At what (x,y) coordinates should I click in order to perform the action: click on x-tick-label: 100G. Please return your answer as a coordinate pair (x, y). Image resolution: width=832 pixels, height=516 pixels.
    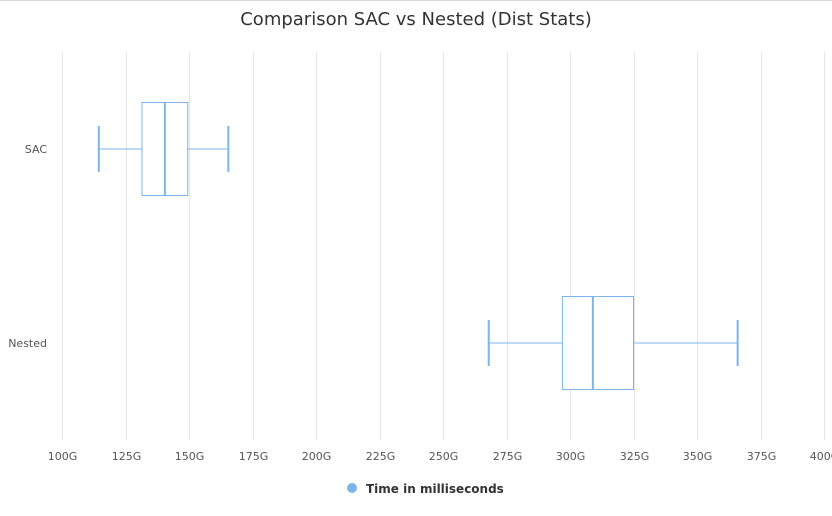
    Looking at the image, I should click on (63, 456).